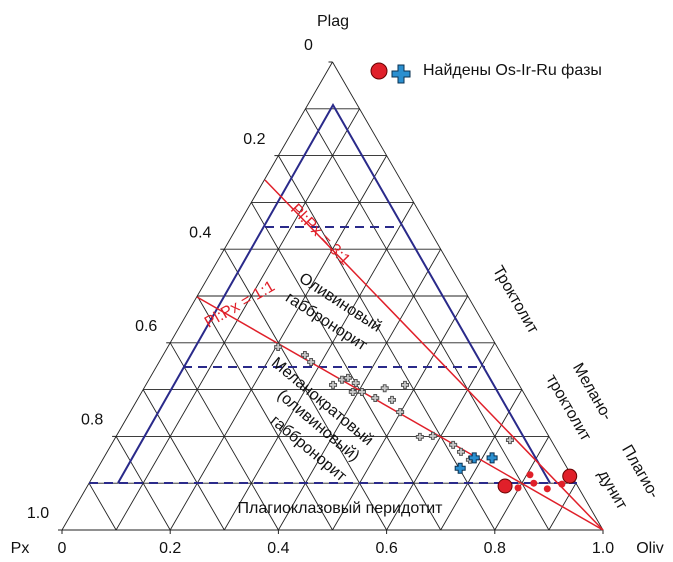 This screenshot has height=562, width=673. I want to click on apex-label: Px, so click(20, 548).